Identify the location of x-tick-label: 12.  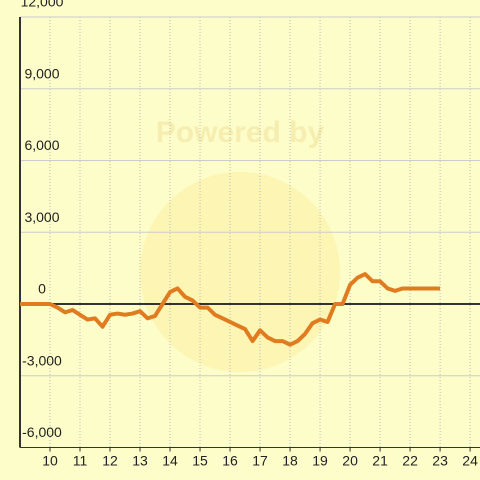
(110, 461).